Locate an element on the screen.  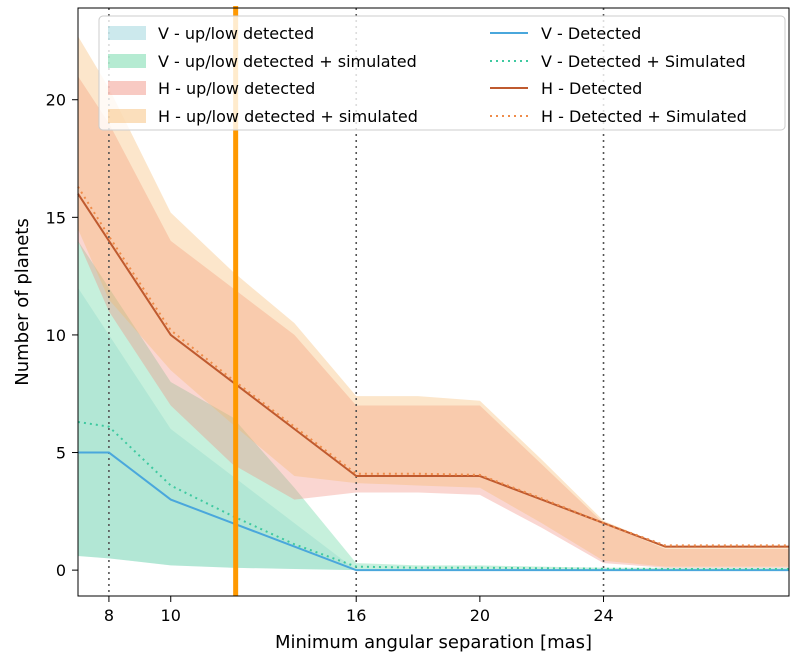
x-tick-label: 10 is located at coordinates (171, 615).